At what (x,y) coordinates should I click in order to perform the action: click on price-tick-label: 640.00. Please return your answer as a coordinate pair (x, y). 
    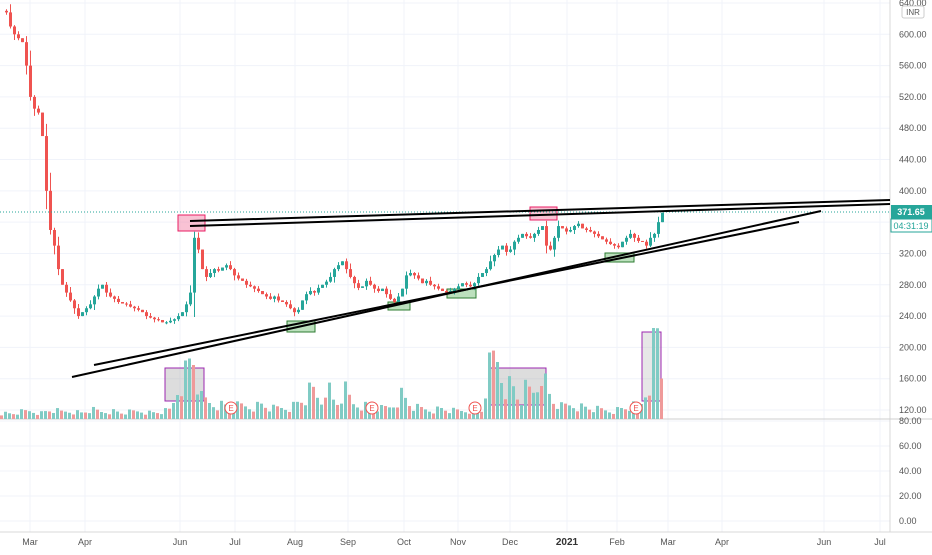
    Looking at the image, I should click on (913, 4).